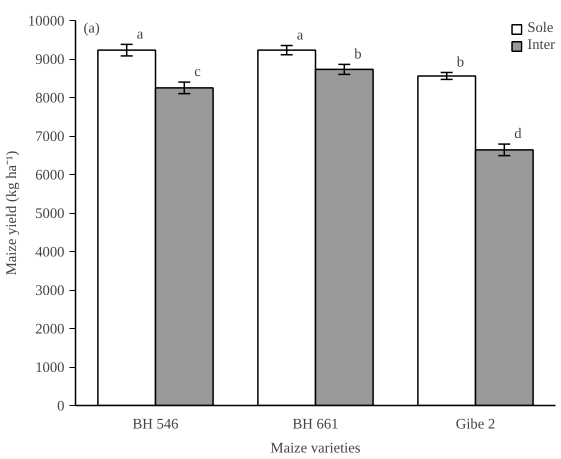  What do you see at coordinates (92, 28) in the screenshot?
I see `annotation: (a)` at bounding box center [92, 28].